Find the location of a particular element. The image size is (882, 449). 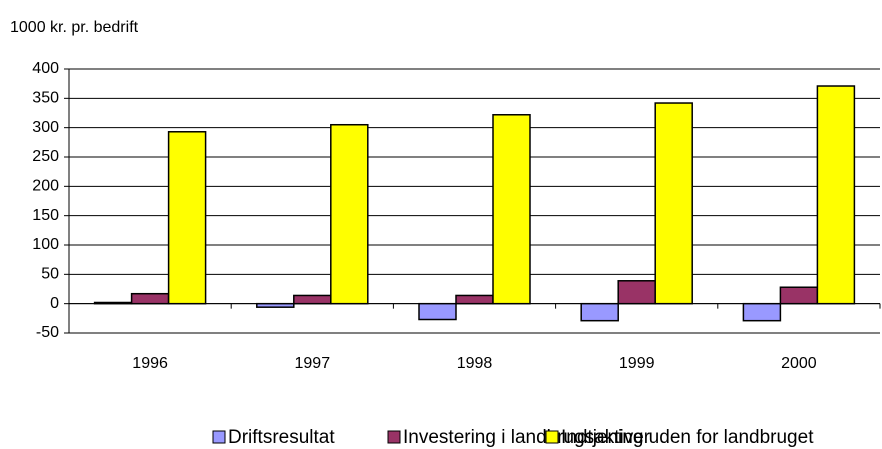

legend-label: Driftsresultat is located at coordinates (281, 437).